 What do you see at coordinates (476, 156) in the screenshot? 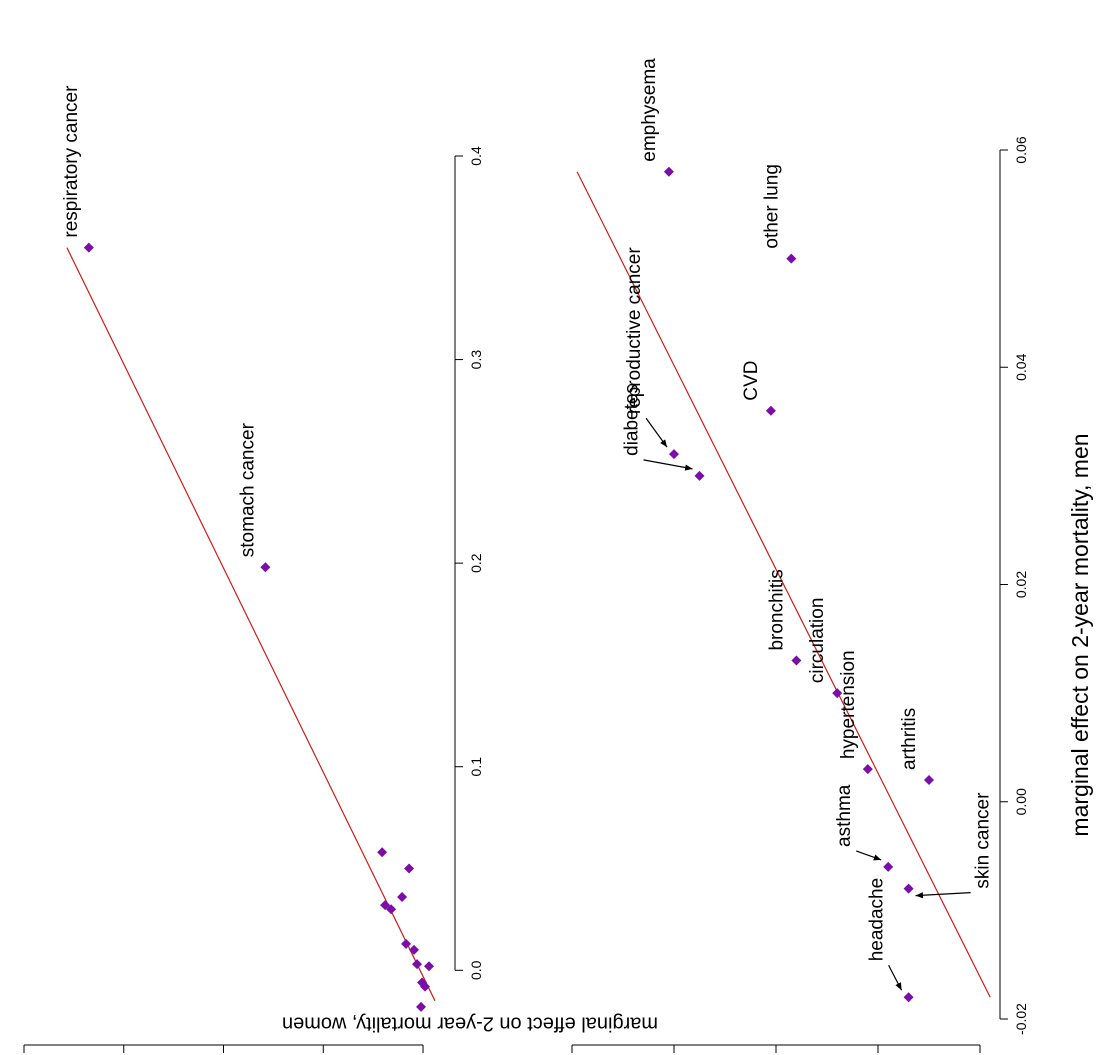
I see `p1-x-tick-label: 0.4` at bounding box center [476, 156].